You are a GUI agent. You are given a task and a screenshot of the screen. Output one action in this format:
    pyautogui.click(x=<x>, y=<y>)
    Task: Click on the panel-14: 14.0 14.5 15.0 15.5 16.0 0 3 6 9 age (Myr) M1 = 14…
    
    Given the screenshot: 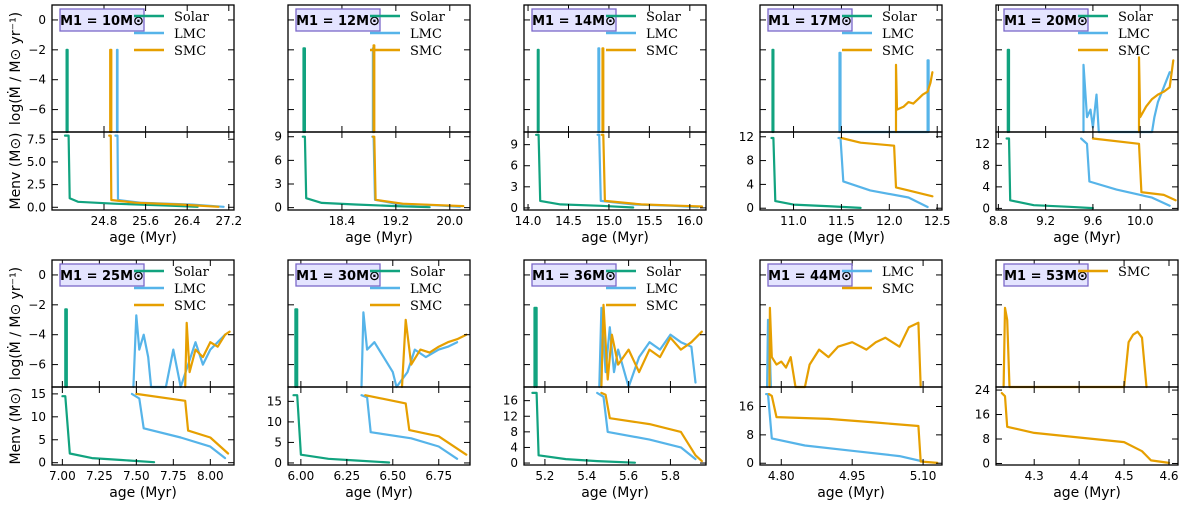 What is the action you would take?
    pyautogui.click(x=608, y=125)
    